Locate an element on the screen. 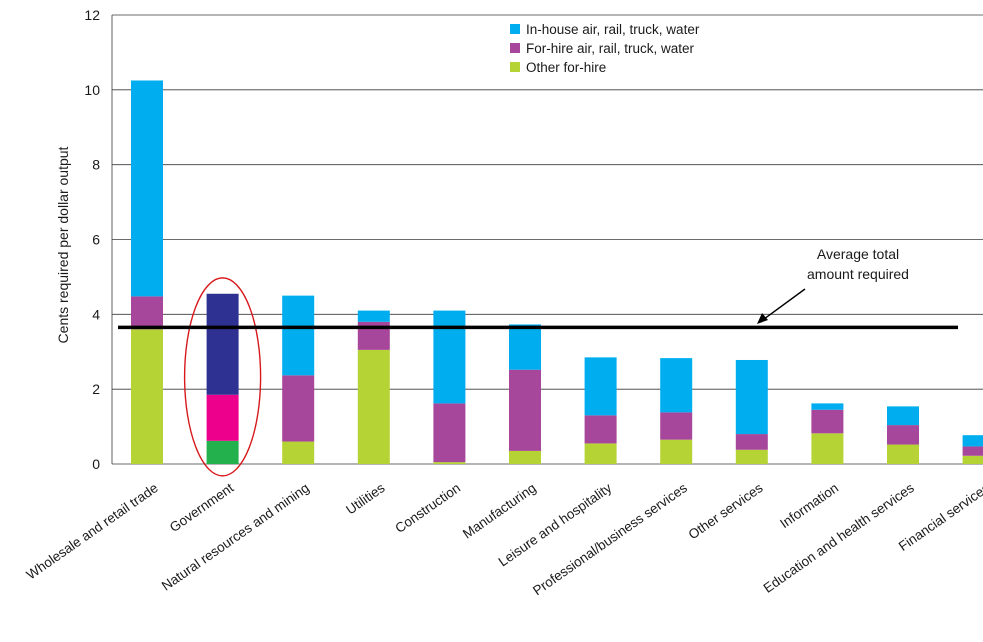 The height and width of the screenshot is (642, 983). y-axis-label: Cents required per dollar output is located at coordinates (63, 244).